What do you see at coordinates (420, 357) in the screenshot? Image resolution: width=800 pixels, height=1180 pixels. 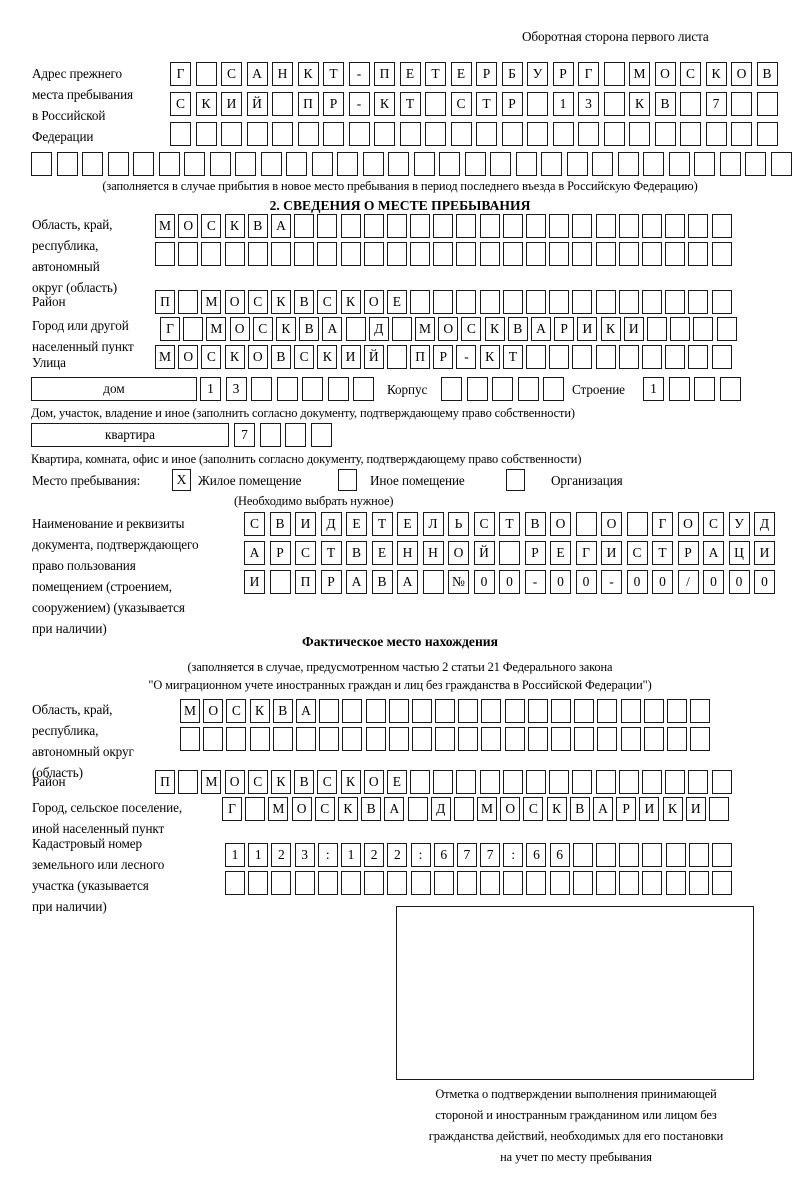 I see `street-cell-12: П` at bounding box center [420, 357].